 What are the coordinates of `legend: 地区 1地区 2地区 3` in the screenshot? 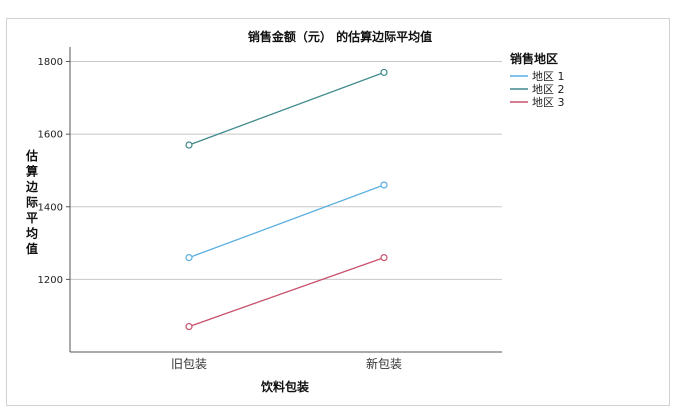 It's located at (537, 89).